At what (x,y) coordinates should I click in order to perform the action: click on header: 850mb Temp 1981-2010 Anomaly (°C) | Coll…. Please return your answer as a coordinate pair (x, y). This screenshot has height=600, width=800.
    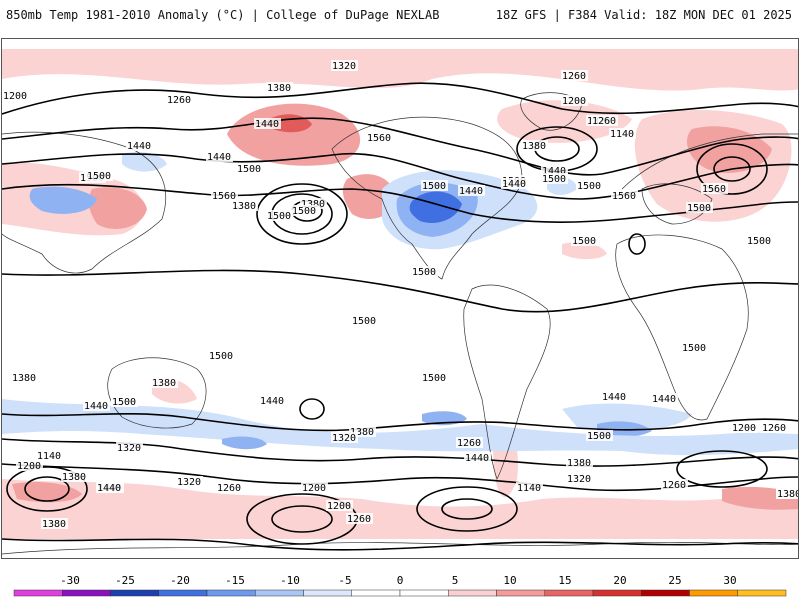
    Looking at the image, I should click on (400, 17).